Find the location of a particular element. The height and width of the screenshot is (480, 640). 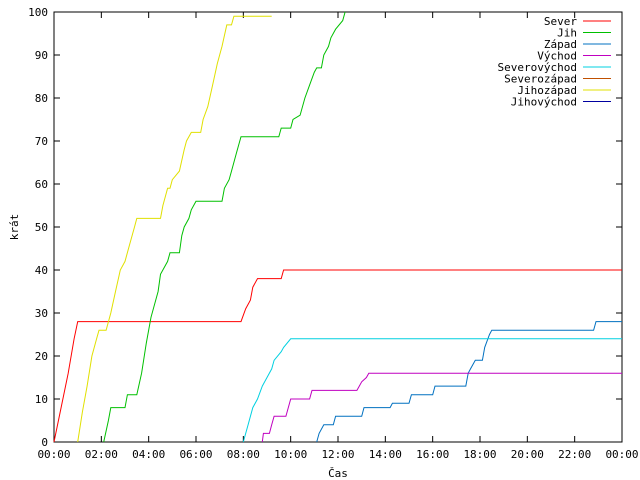

x-tick-label: 18:00 is located at coordinates (479, 454).